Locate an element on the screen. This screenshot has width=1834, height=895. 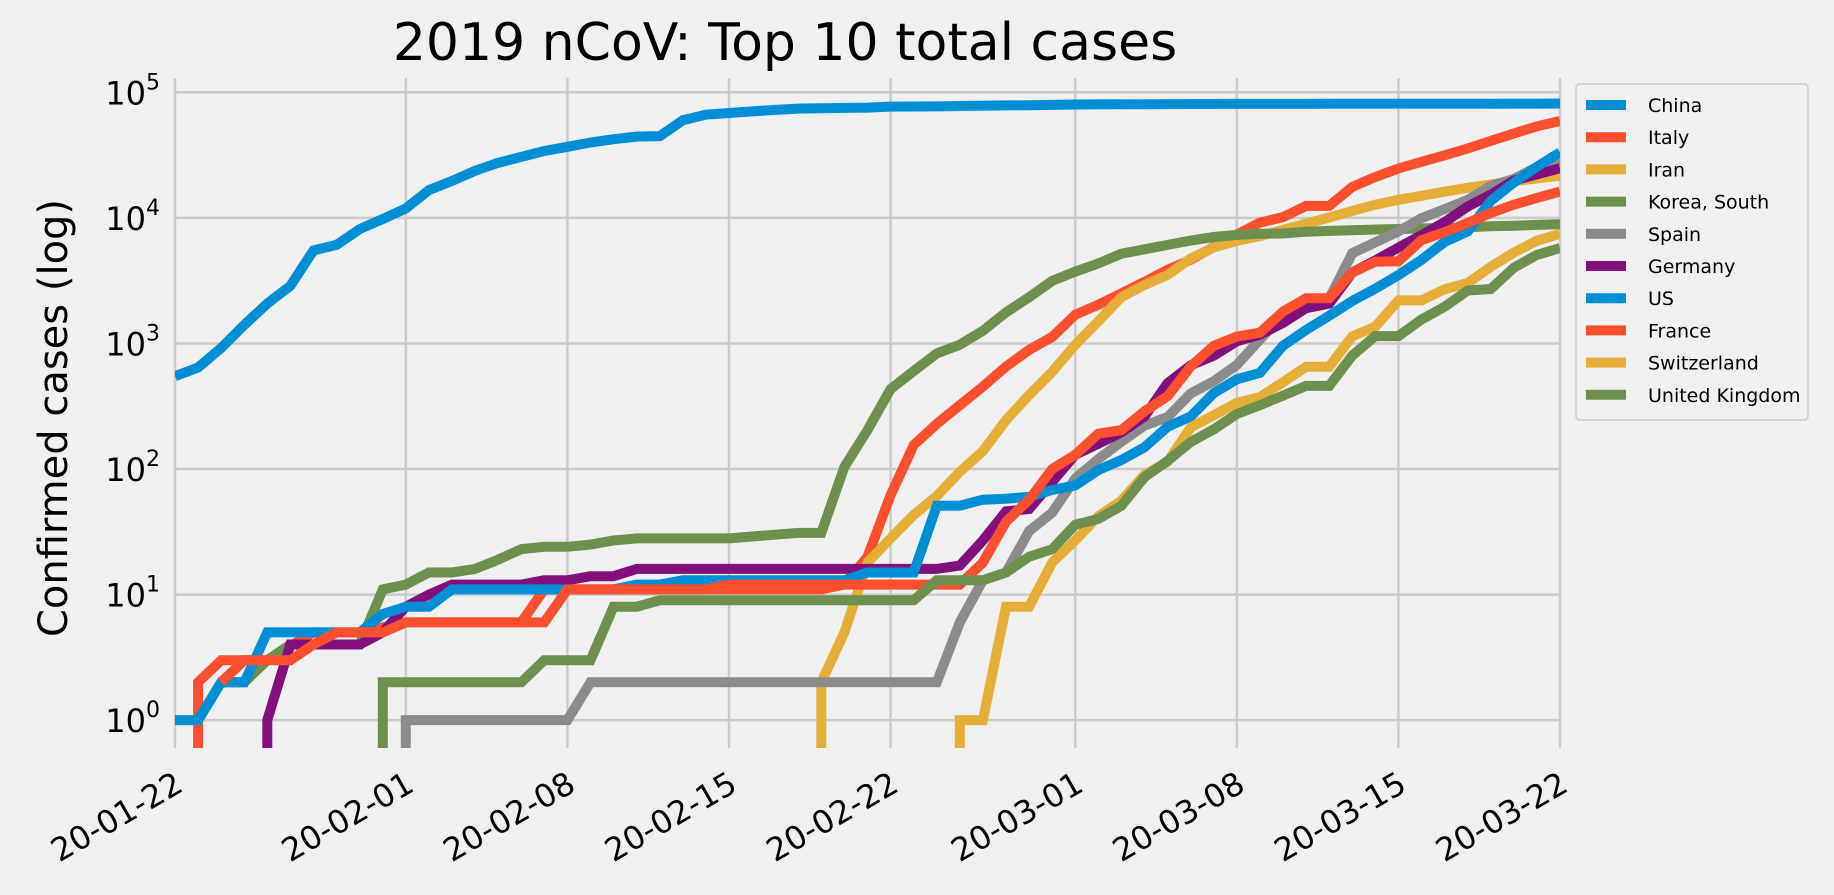
legend-label-korea-south: Korea, South is located at coordinates (1708, 203).